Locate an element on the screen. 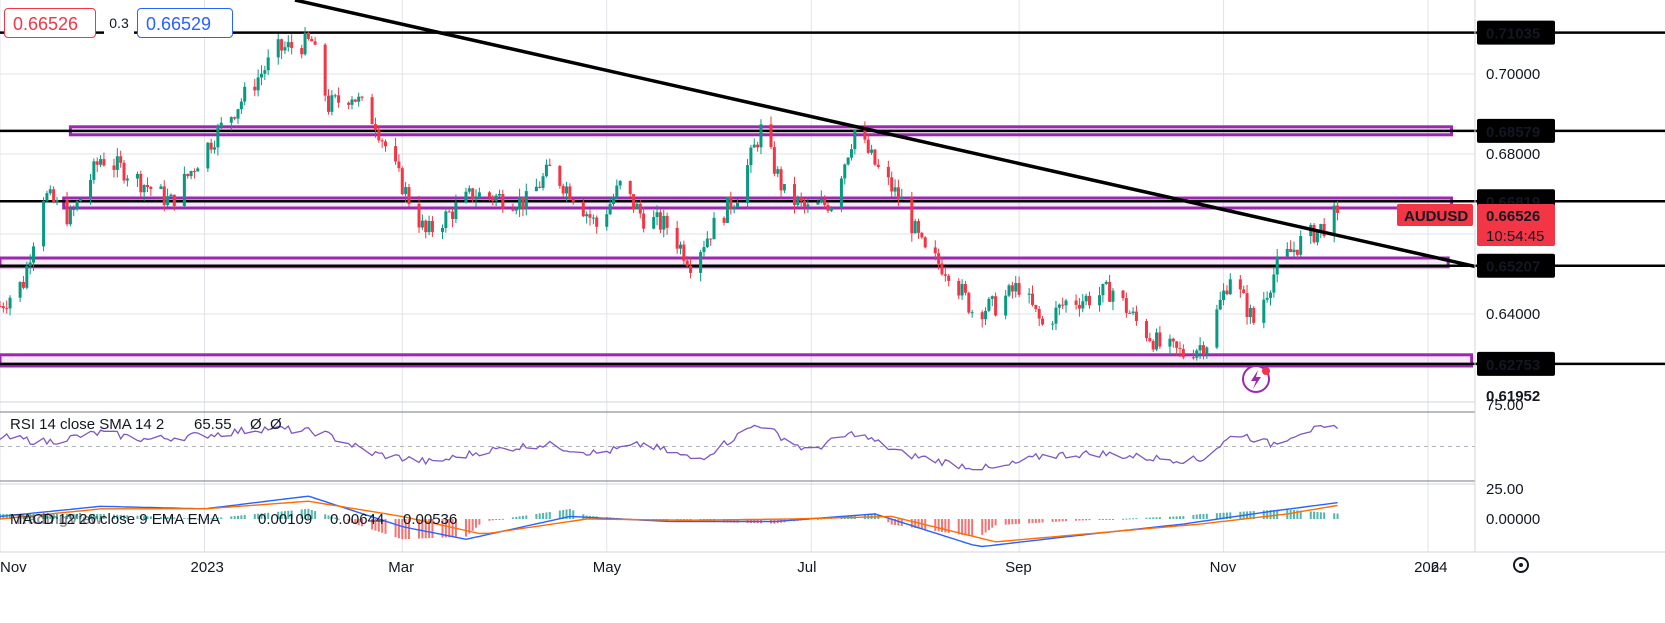  macd-legend-hist: 0.00109 is located at coordinates (285, 519).